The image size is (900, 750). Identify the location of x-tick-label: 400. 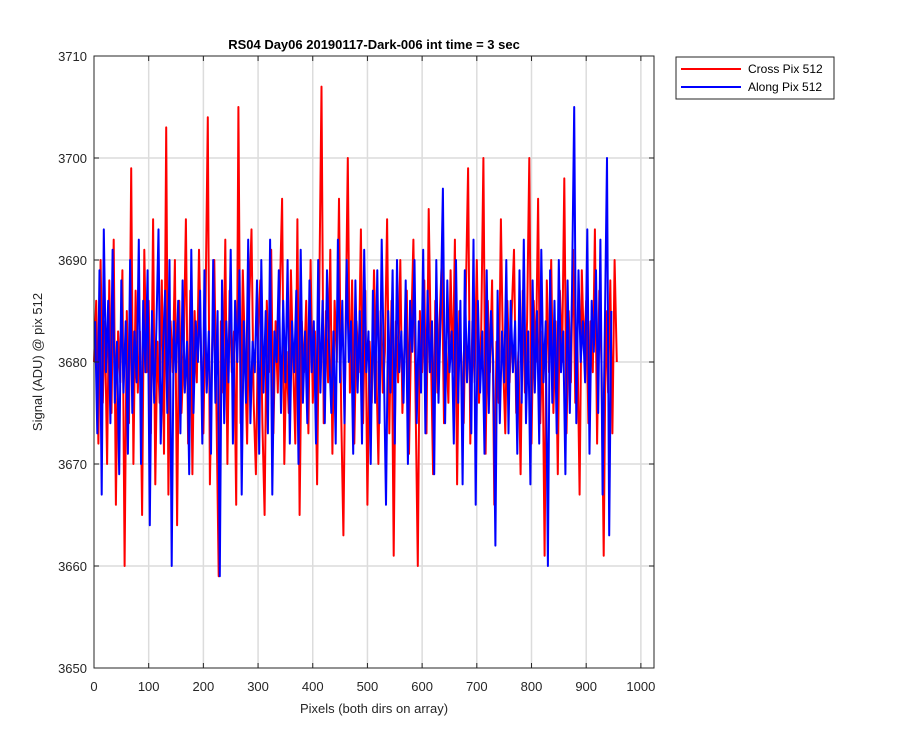
(313, 686).